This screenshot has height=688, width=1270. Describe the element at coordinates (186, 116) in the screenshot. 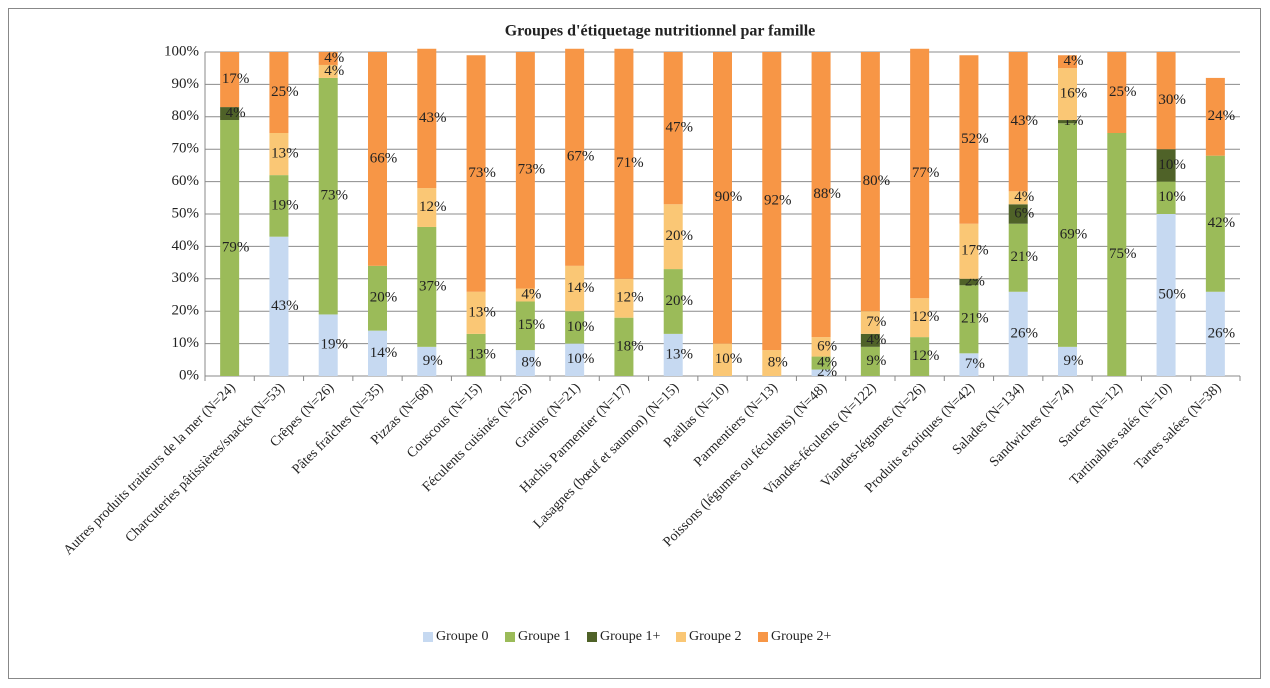

I see `y-tick-label: 80%` at that location.